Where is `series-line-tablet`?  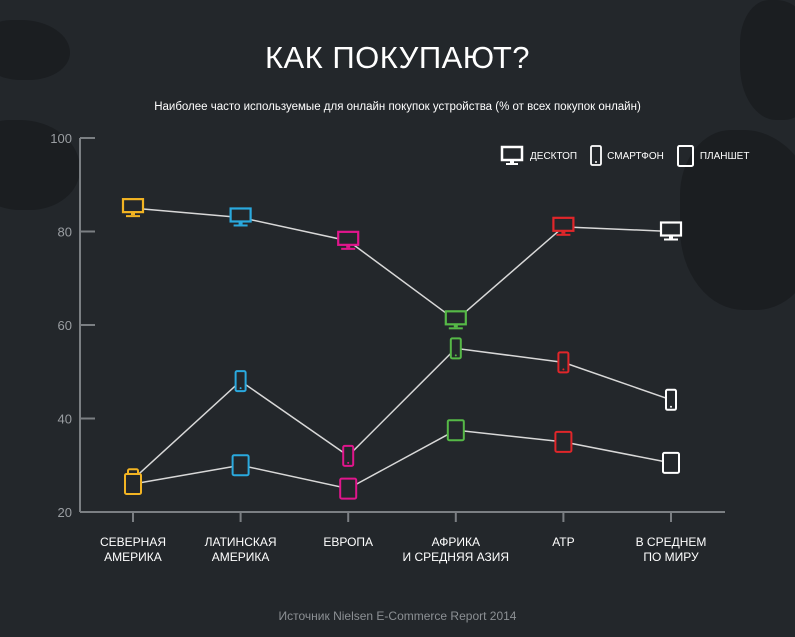 series-line-tablet is located at coordinates (402, 459).